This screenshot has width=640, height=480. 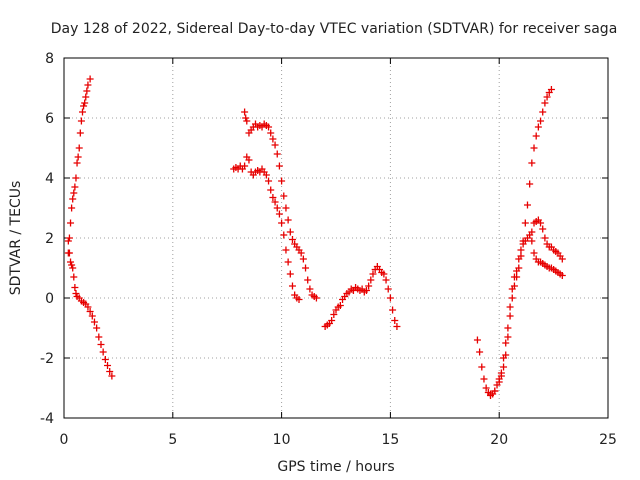 I want to click on y-tick-label: 4, so click(x=49, y=179).